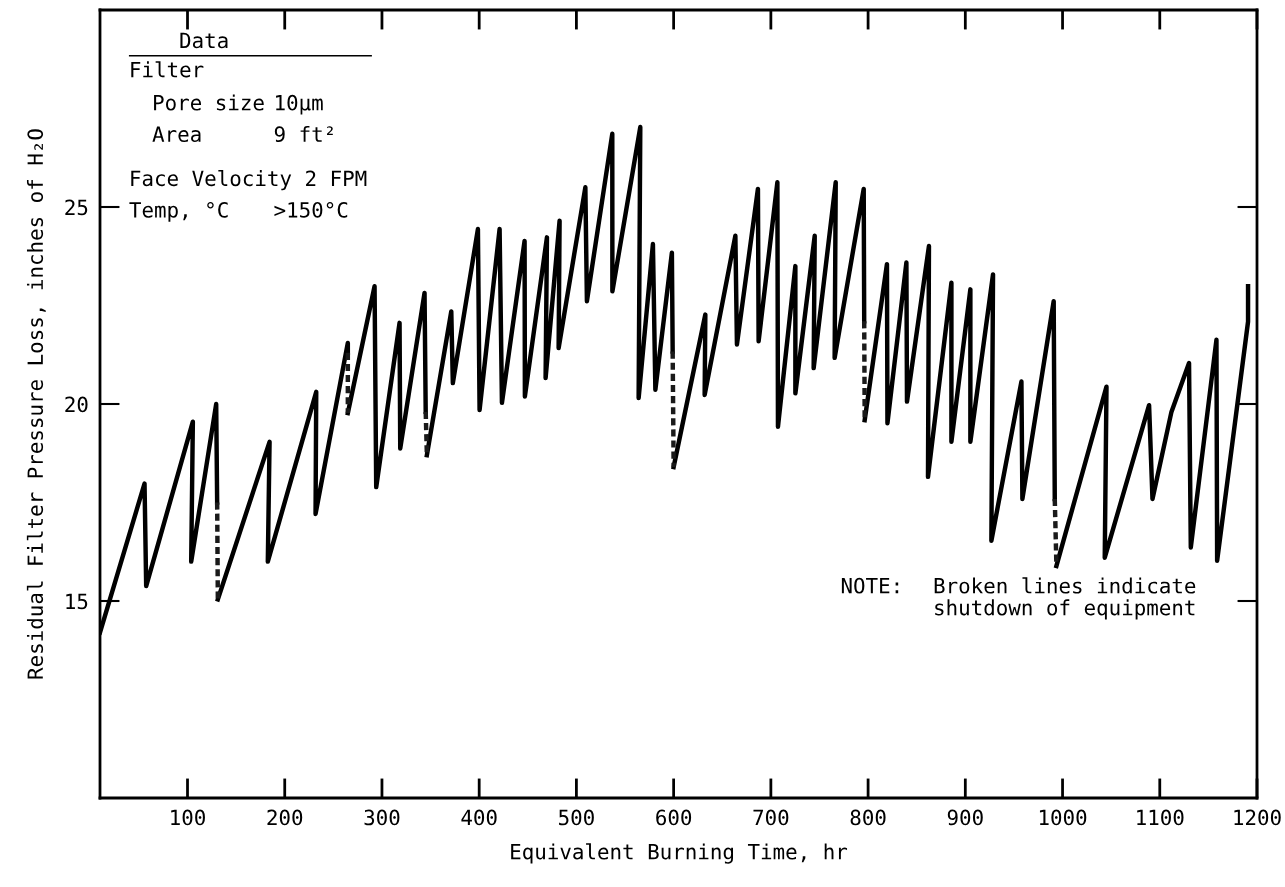 The image size is (1285, 887). I want to click on annotation: NOTE:, so click(870, 585).